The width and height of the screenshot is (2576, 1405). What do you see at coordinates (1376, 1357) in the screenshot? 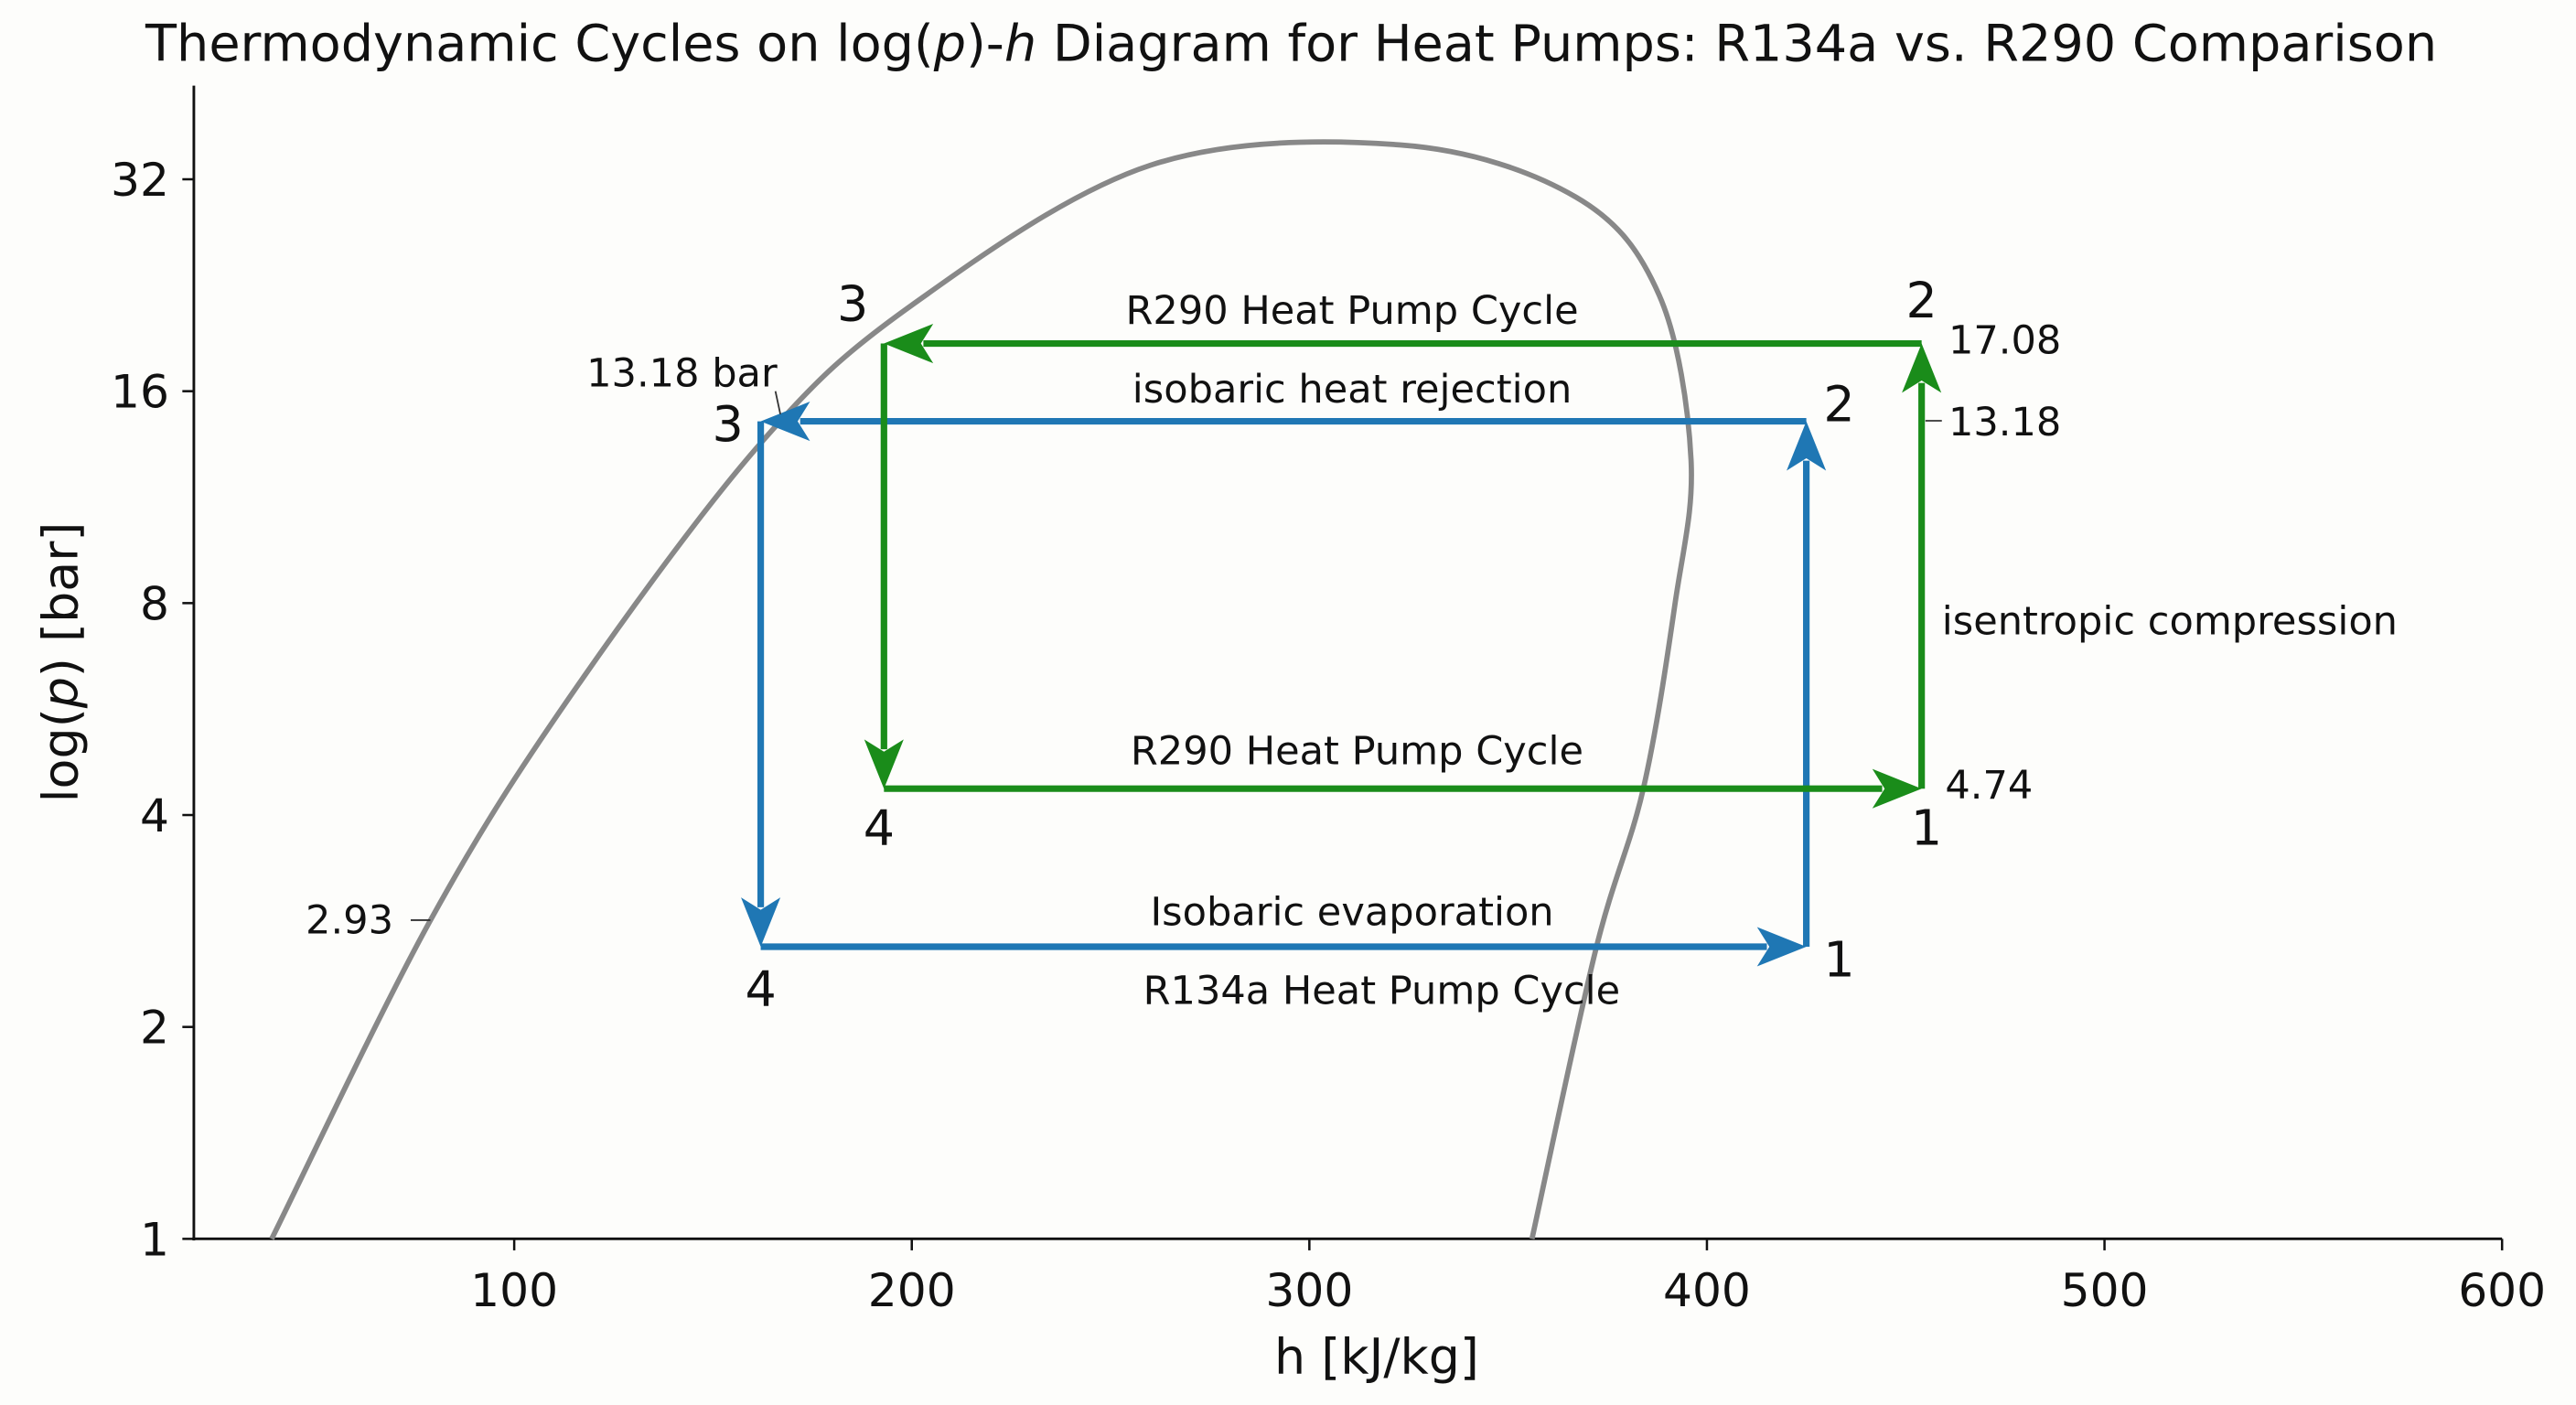
I see `x-axis-label: h [kJ/kg]` at bounding box center [1376, 1357].